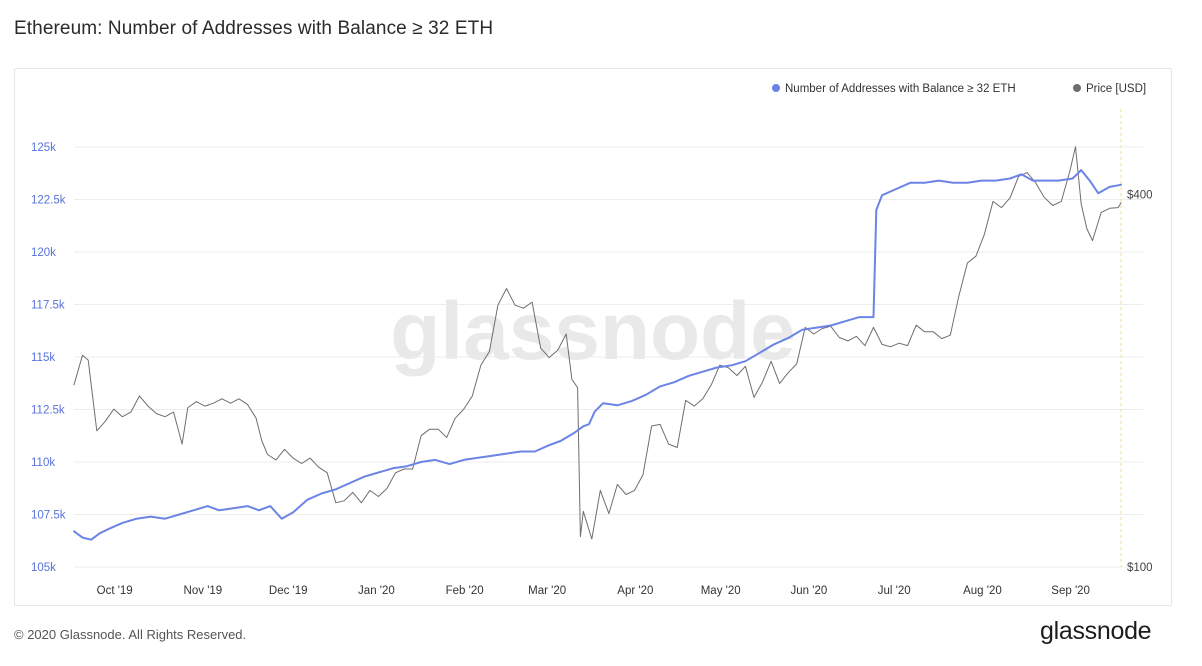  What do you see at coordinates (1096, 631) in the screenshot?
I see `glassnode-logo: glassnode` at bounding box center [1096, 631].